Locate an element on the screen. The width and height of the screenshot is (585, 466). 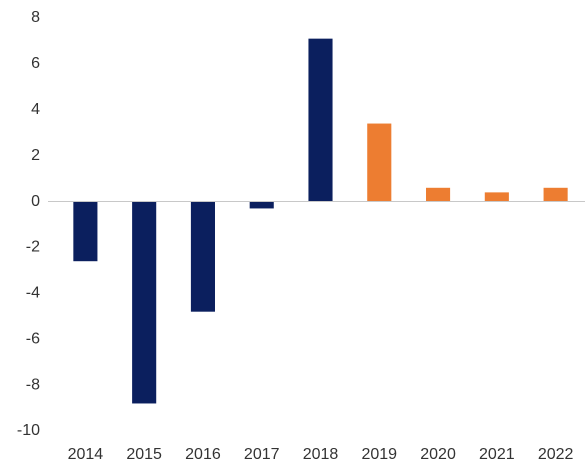
x-tick-label: 2017 is located at coordinates (262, 454).